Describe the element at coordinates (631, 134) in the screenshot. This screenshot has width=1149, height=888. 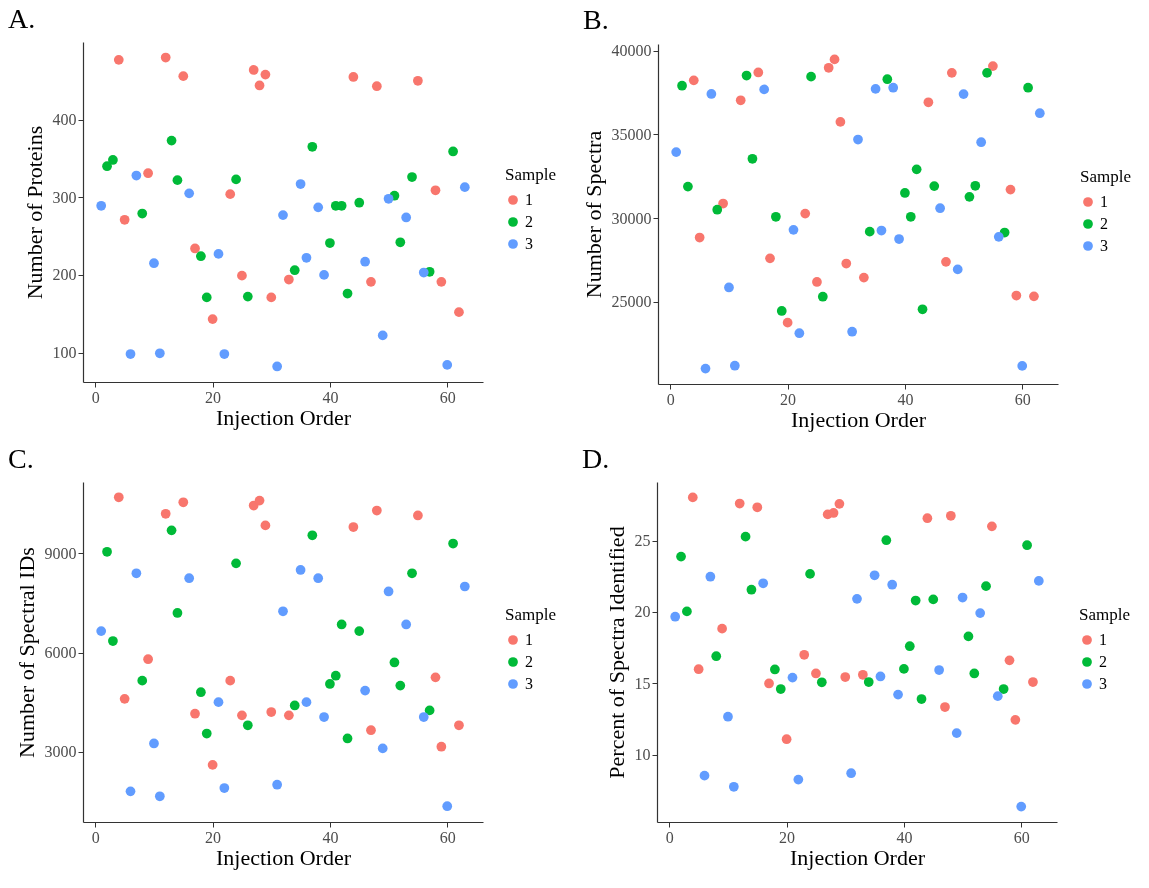
I see `y-tick-label: 35000` at that location.